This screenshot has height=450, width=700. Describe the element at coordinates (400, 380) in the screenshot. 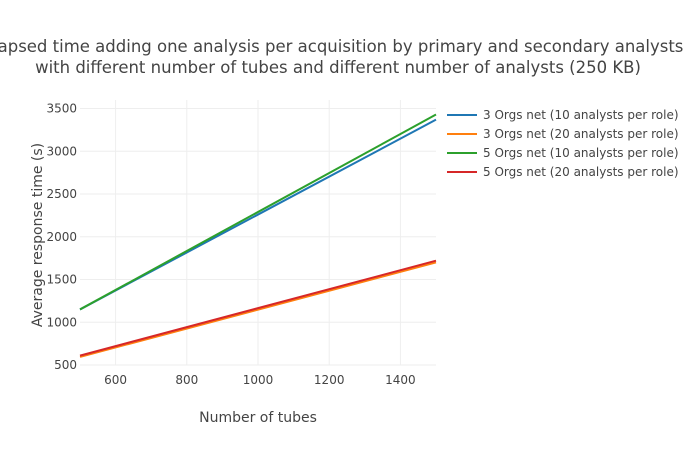

I see `x-tick-label: 1400` at that location.